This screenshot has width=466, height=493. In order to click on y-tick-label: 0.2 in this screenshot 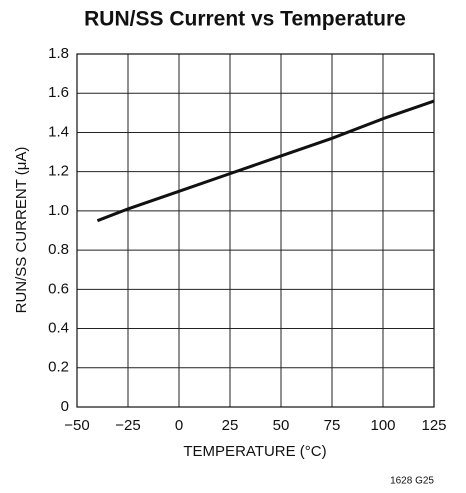, I will do `click(58, 367)`.